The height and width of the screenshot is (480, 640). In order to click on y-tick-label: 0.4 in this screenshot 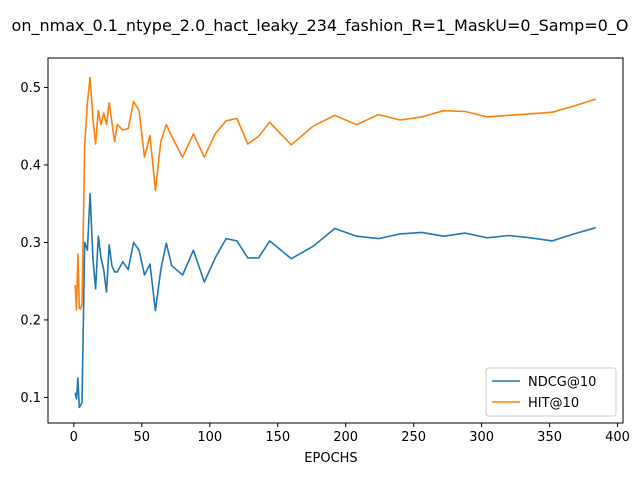, I will do `click(30, 165)`.